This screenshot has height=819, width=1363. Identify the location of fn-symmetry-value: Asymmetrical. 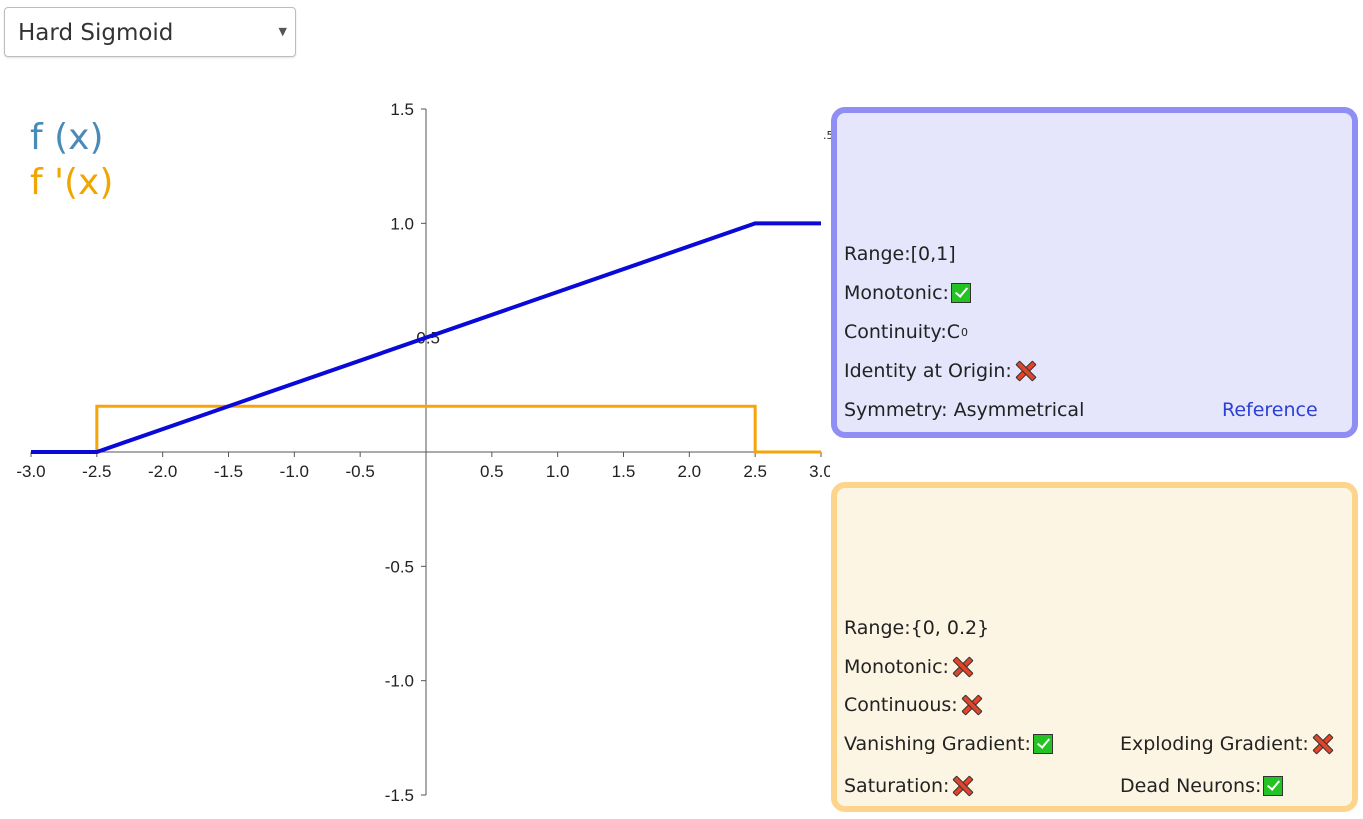
(1016, 410).